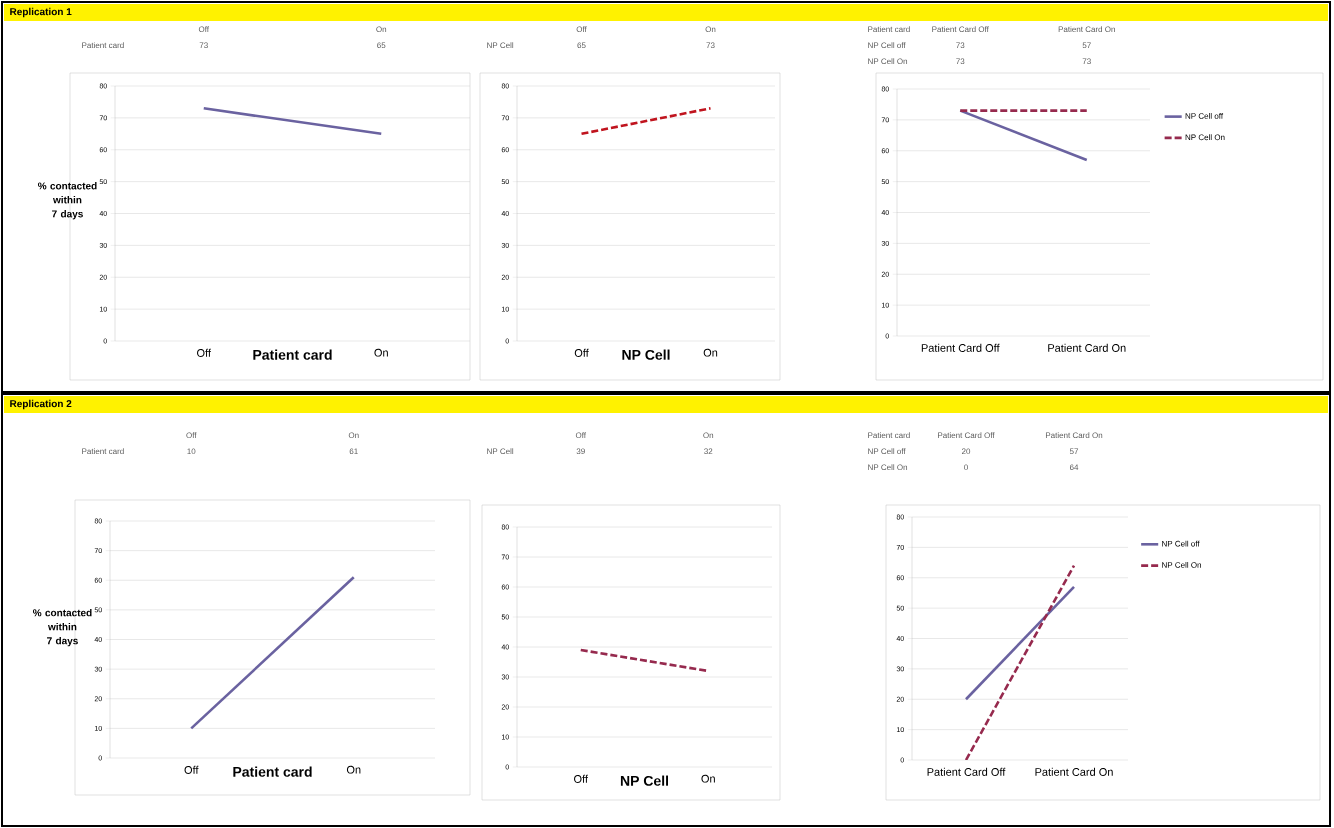  What do you see at coordinates (966, 467) in the screenshot?
I see `data-label: 0` at bounding box center [966, 467].